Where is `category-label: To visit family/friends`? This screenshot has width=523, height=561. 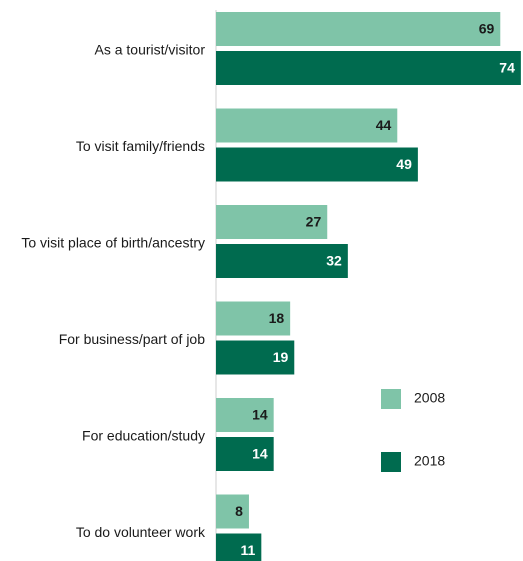 category-label: To visit family/friends is located at coordinates (140, 146).